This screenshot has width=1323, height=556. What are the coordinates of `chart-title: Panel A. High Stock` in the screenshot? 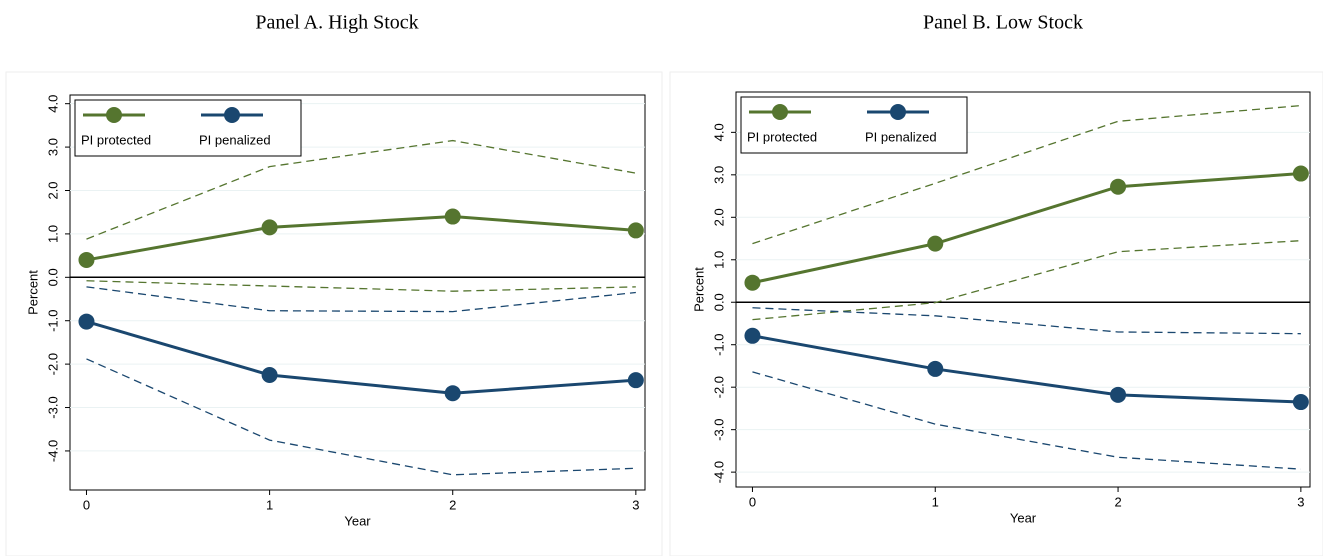 It's located at (336, 23).